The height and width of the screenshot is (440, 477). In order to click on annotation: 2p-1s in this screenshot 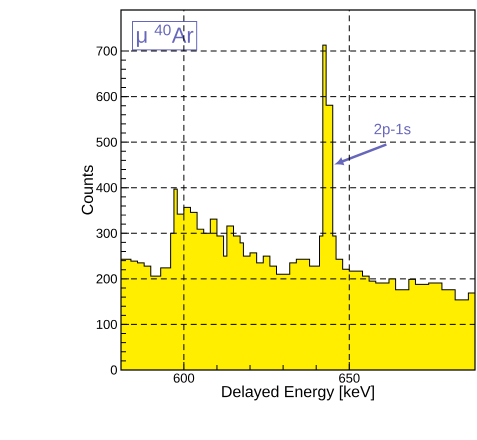, I will do `click(392, 131)`.